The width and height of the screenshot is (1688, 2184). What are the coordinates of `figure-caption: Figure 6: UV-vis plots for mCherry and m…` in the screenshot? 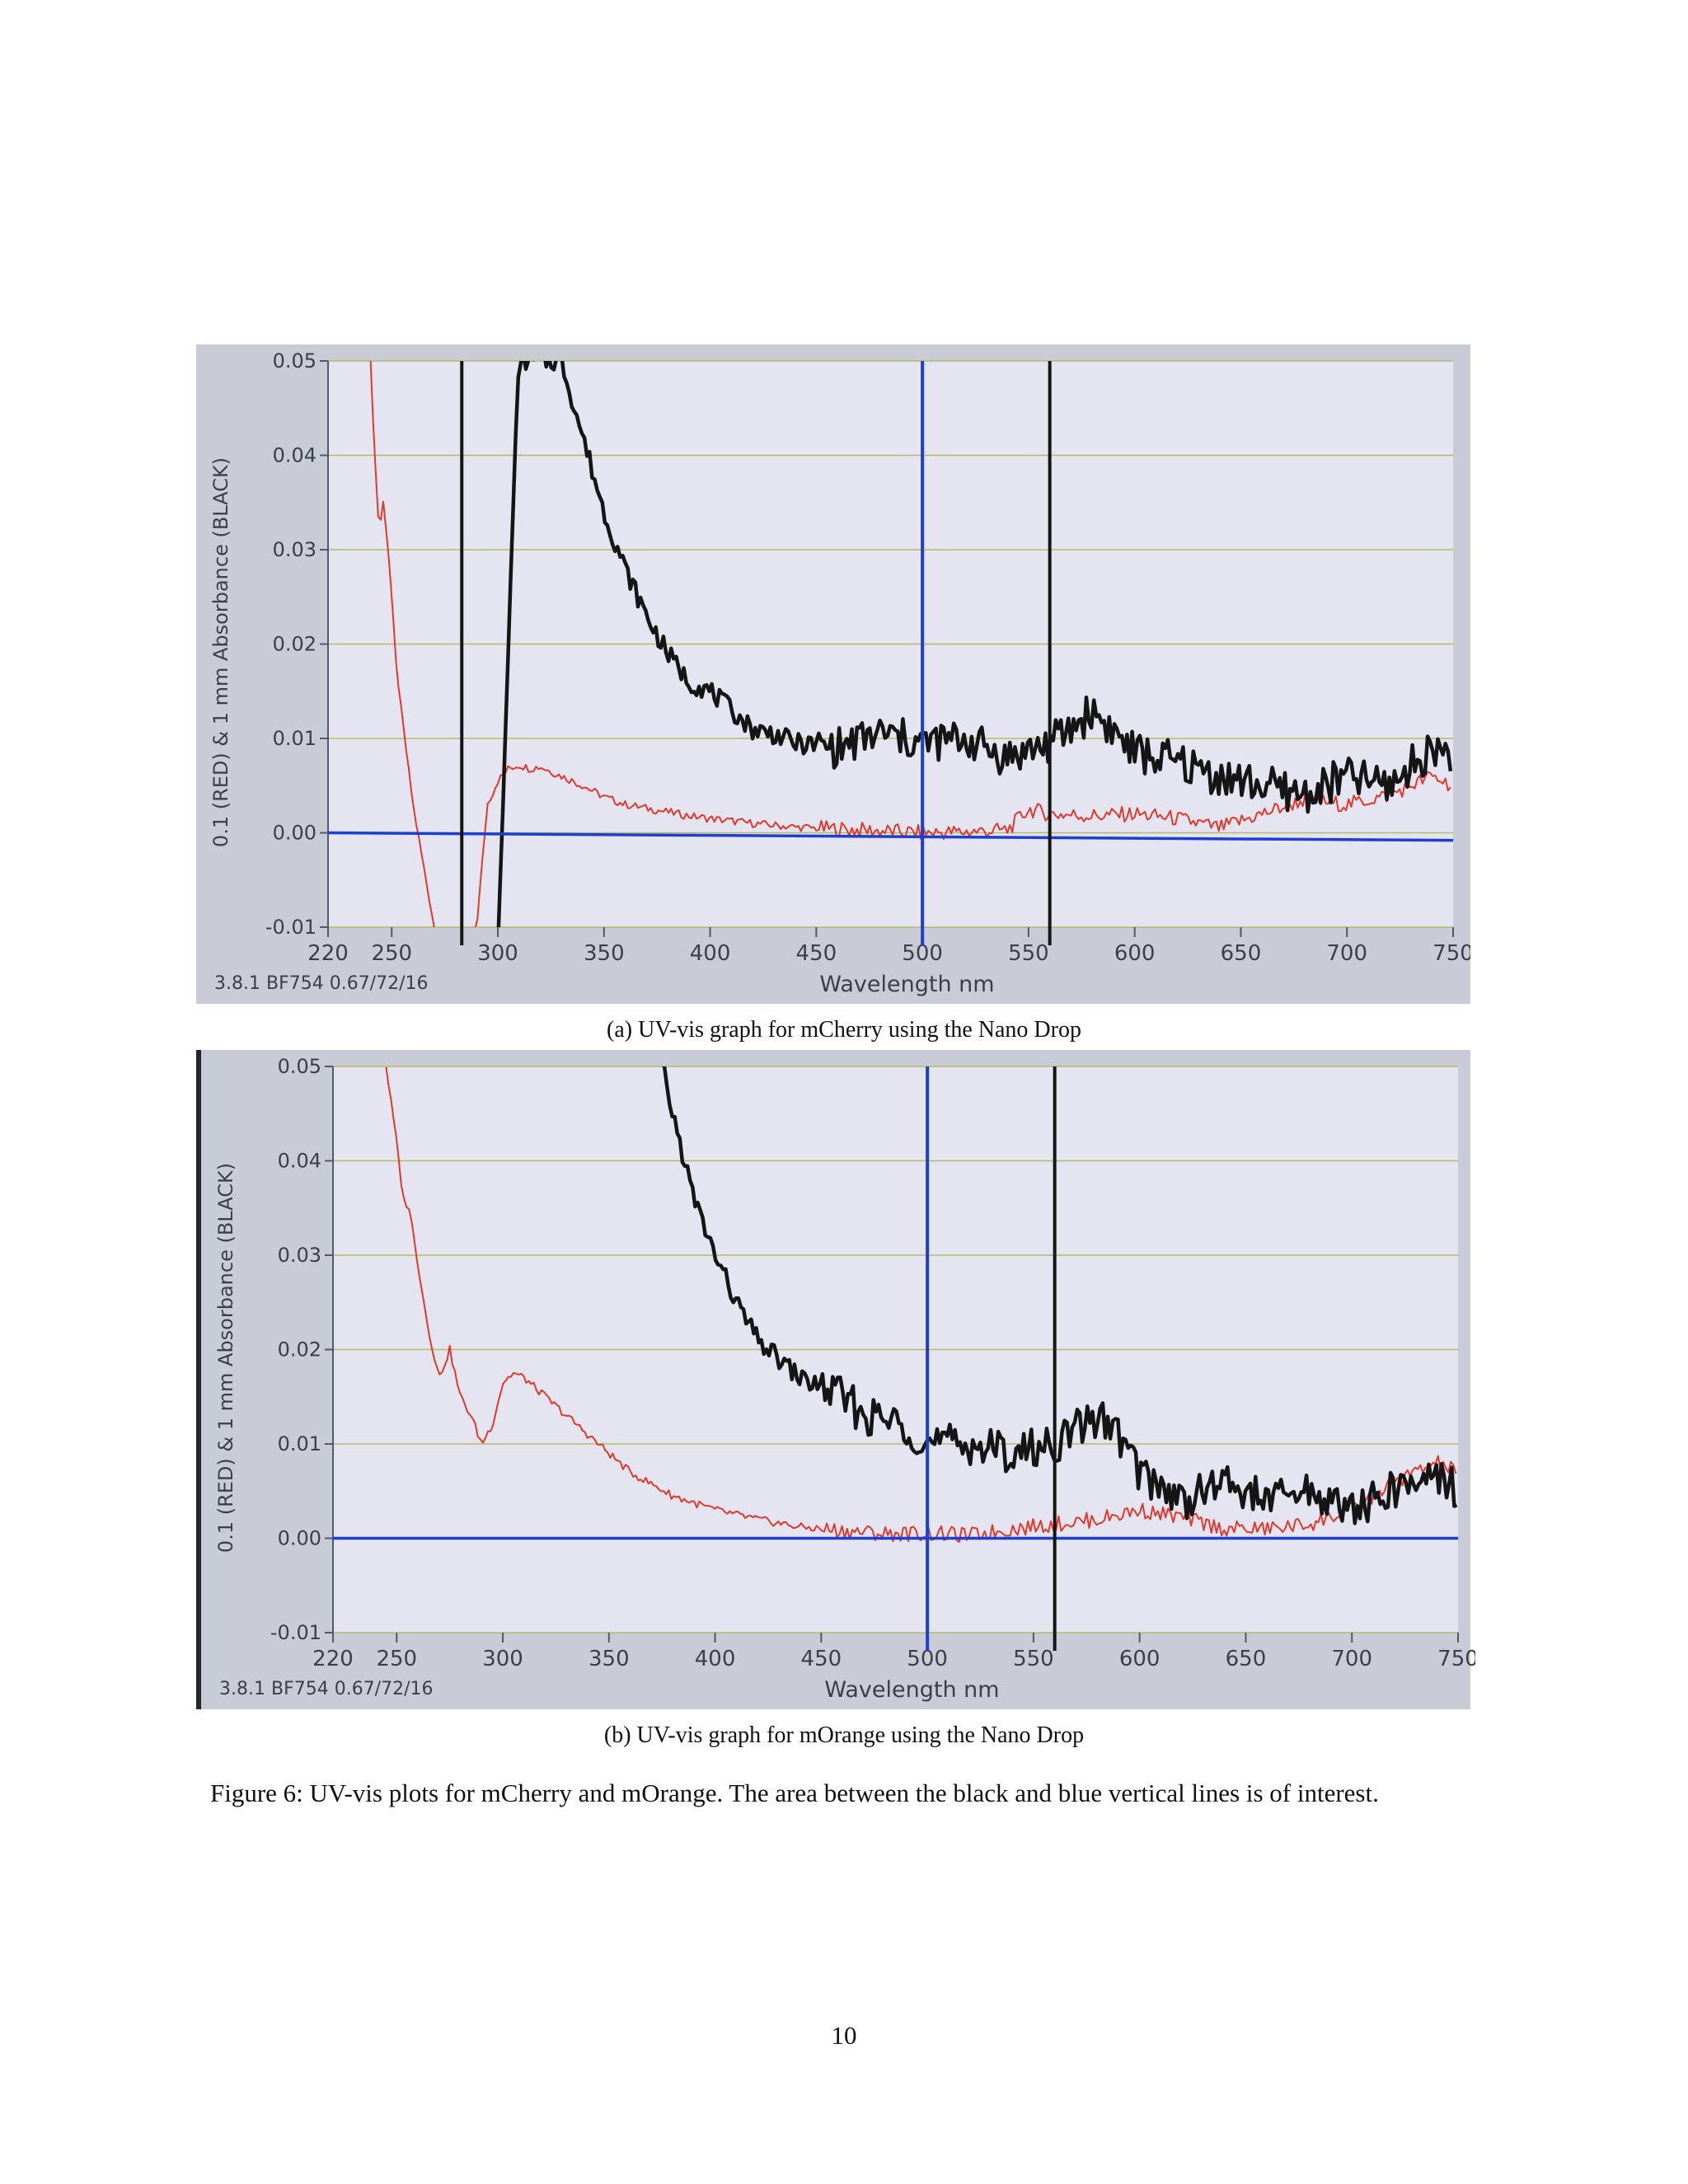 It's located at (794, 1793).